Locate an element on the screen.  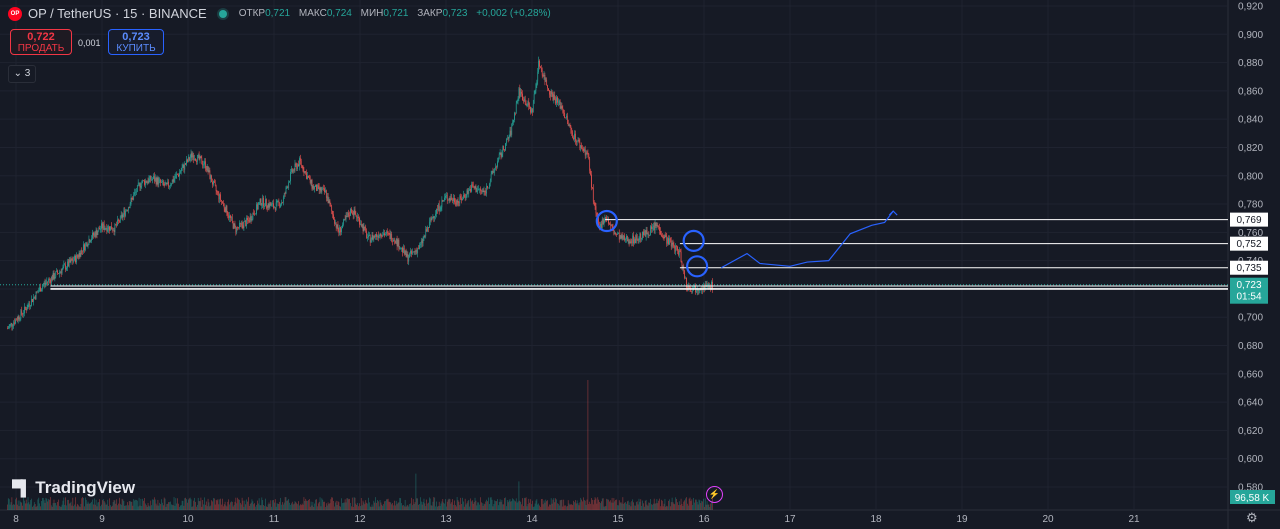
lightning-icon: ⚡ is located at coordinates (714, 494).